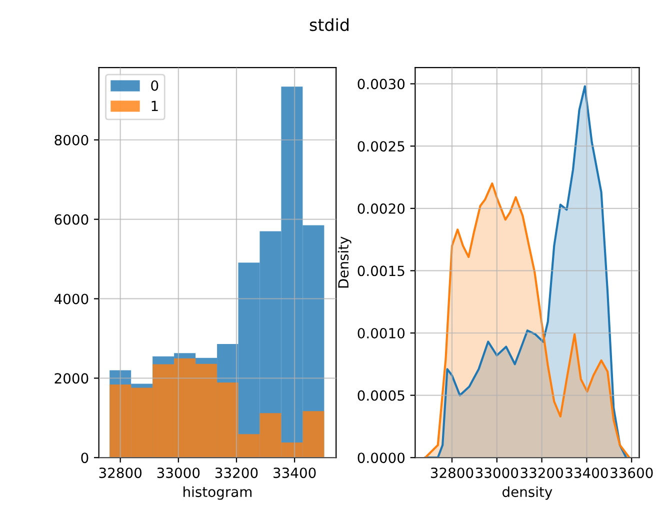 The image size is (659, 520). Describe the element at coordinates (381, 395) in the screenshot. I see `y-tick-label: 0.0005` at that location.